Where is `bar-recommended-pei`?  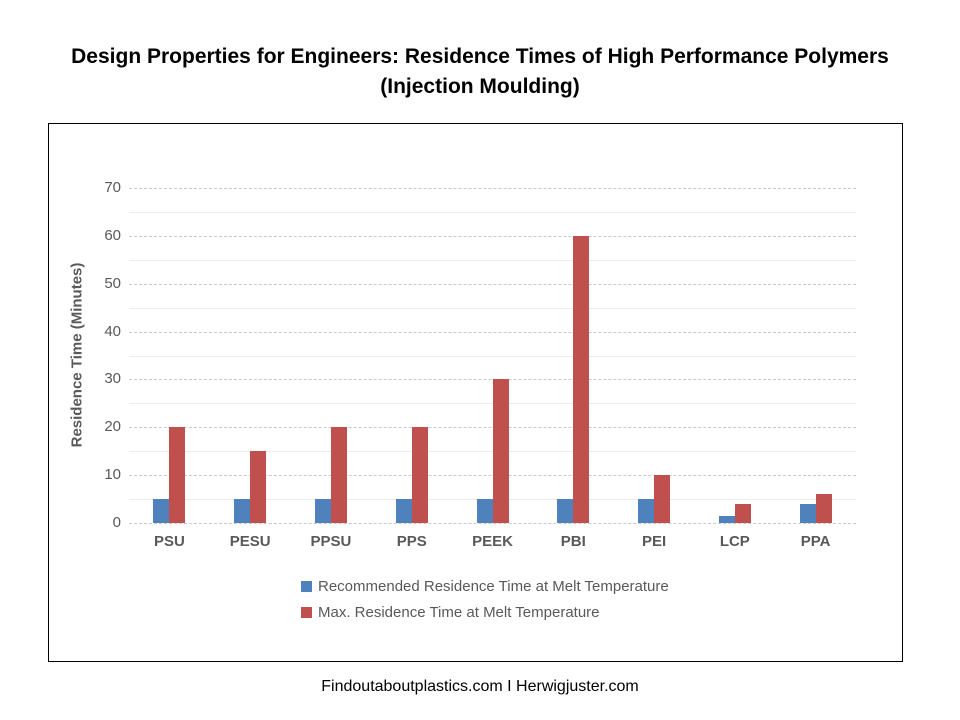 bar-recommended-pei is located at coordinates (646, 511).